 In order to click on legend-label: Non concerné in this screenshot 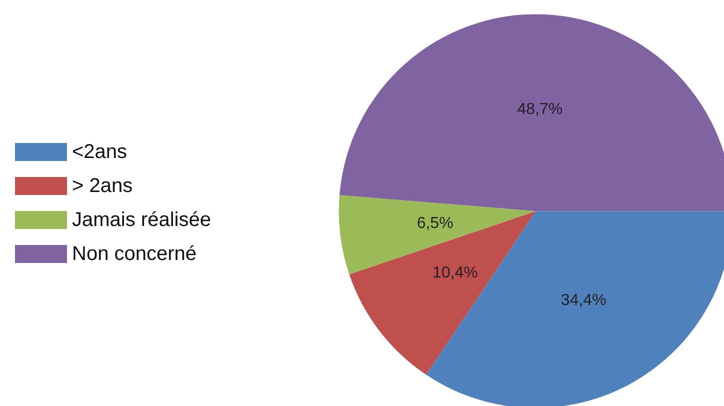, I will do `click(134, 254)`.